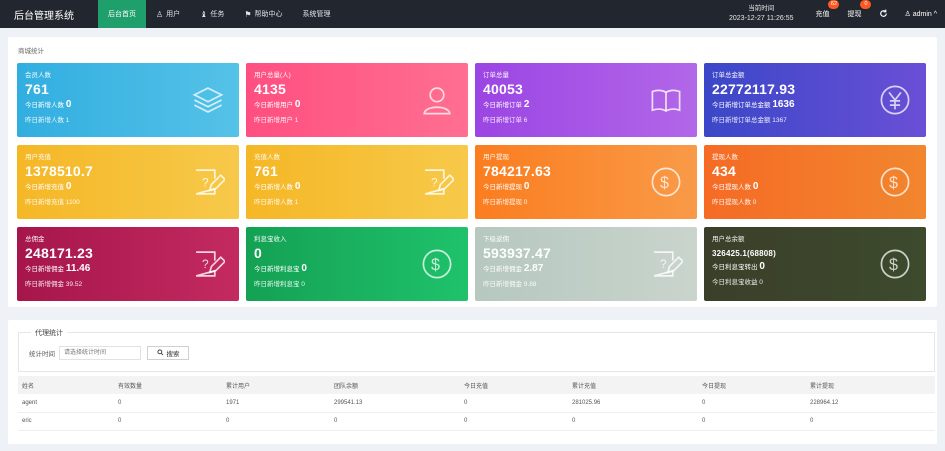 The width and height of the screenshot is (945, 451). What do you see at coordinates (128, 186) in the screenshot?
I see `card-today: 今日新增充值 0` at bounding box center [128, 186].